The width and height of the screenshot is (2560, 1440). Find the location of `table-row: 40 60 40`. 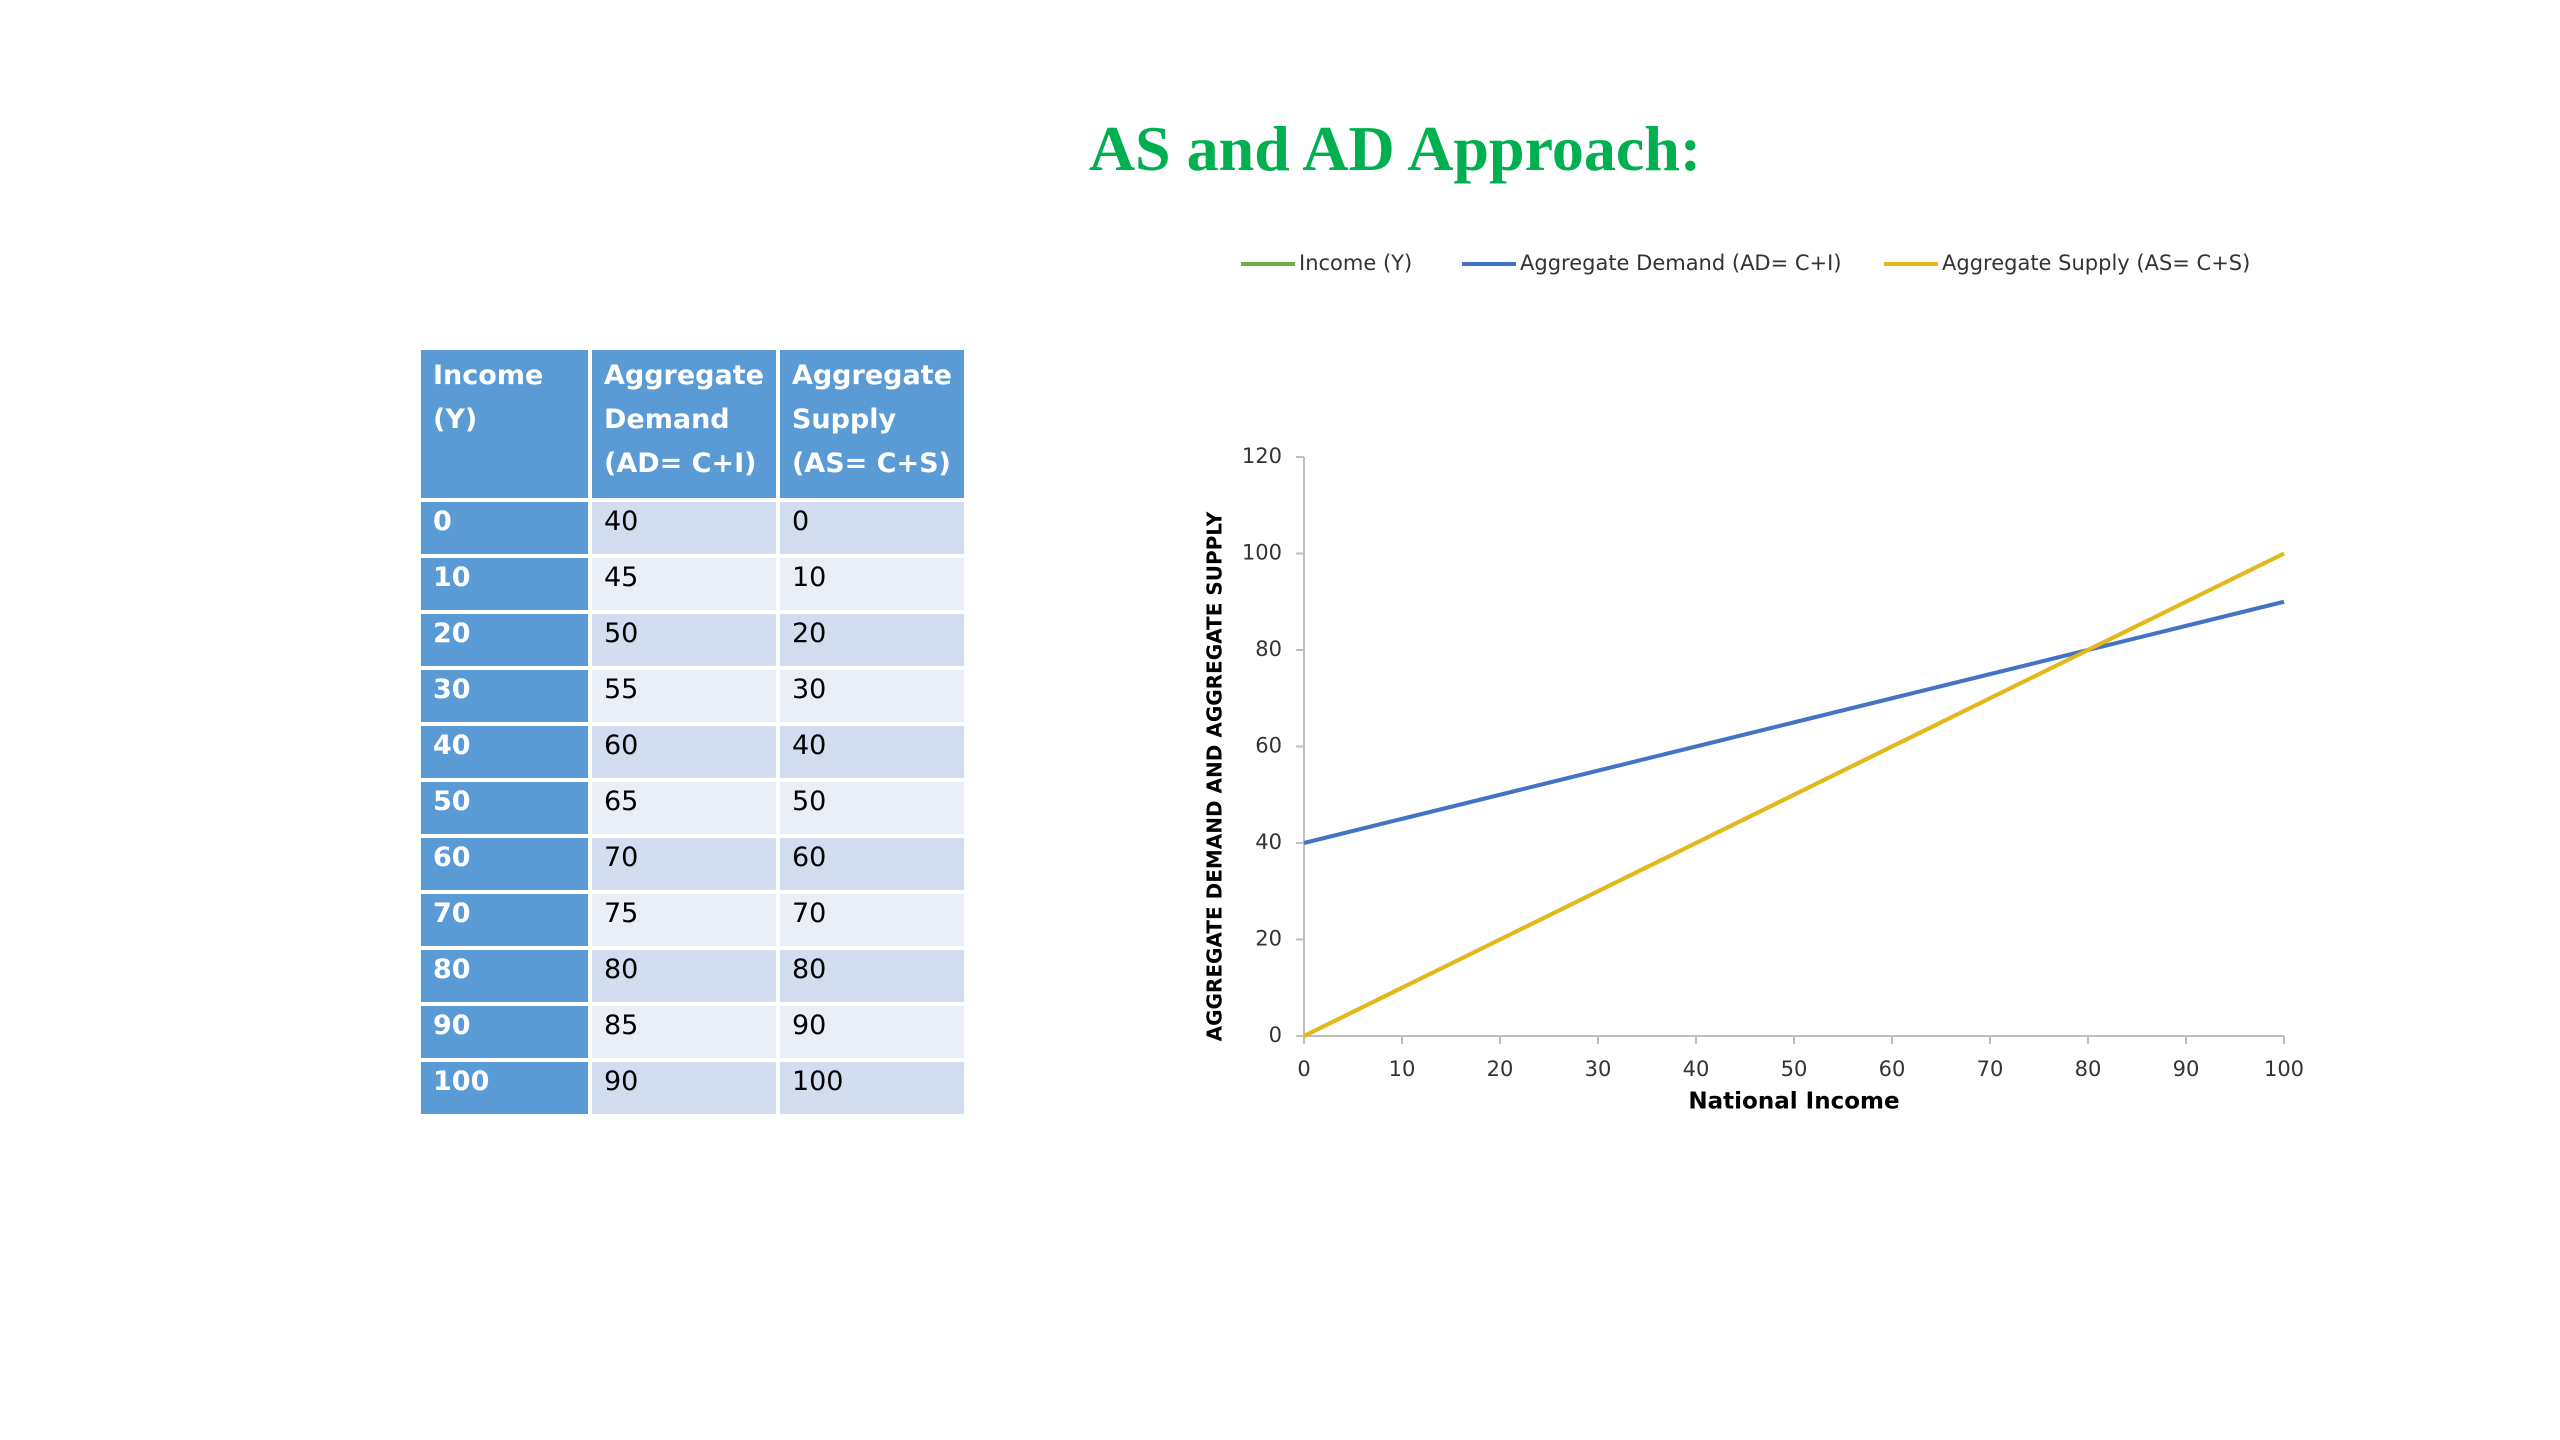

table-row: 40 60 40 is located at coordinates (692, 752).